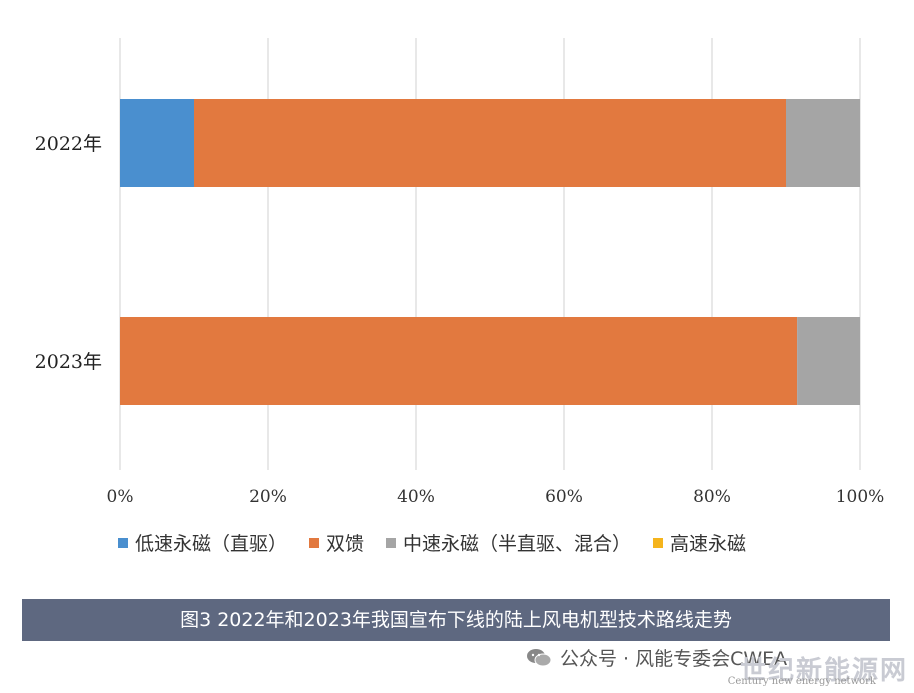  I want to click on legend-label: 中速永磁（半直驱、混合）, so click(517, 544).